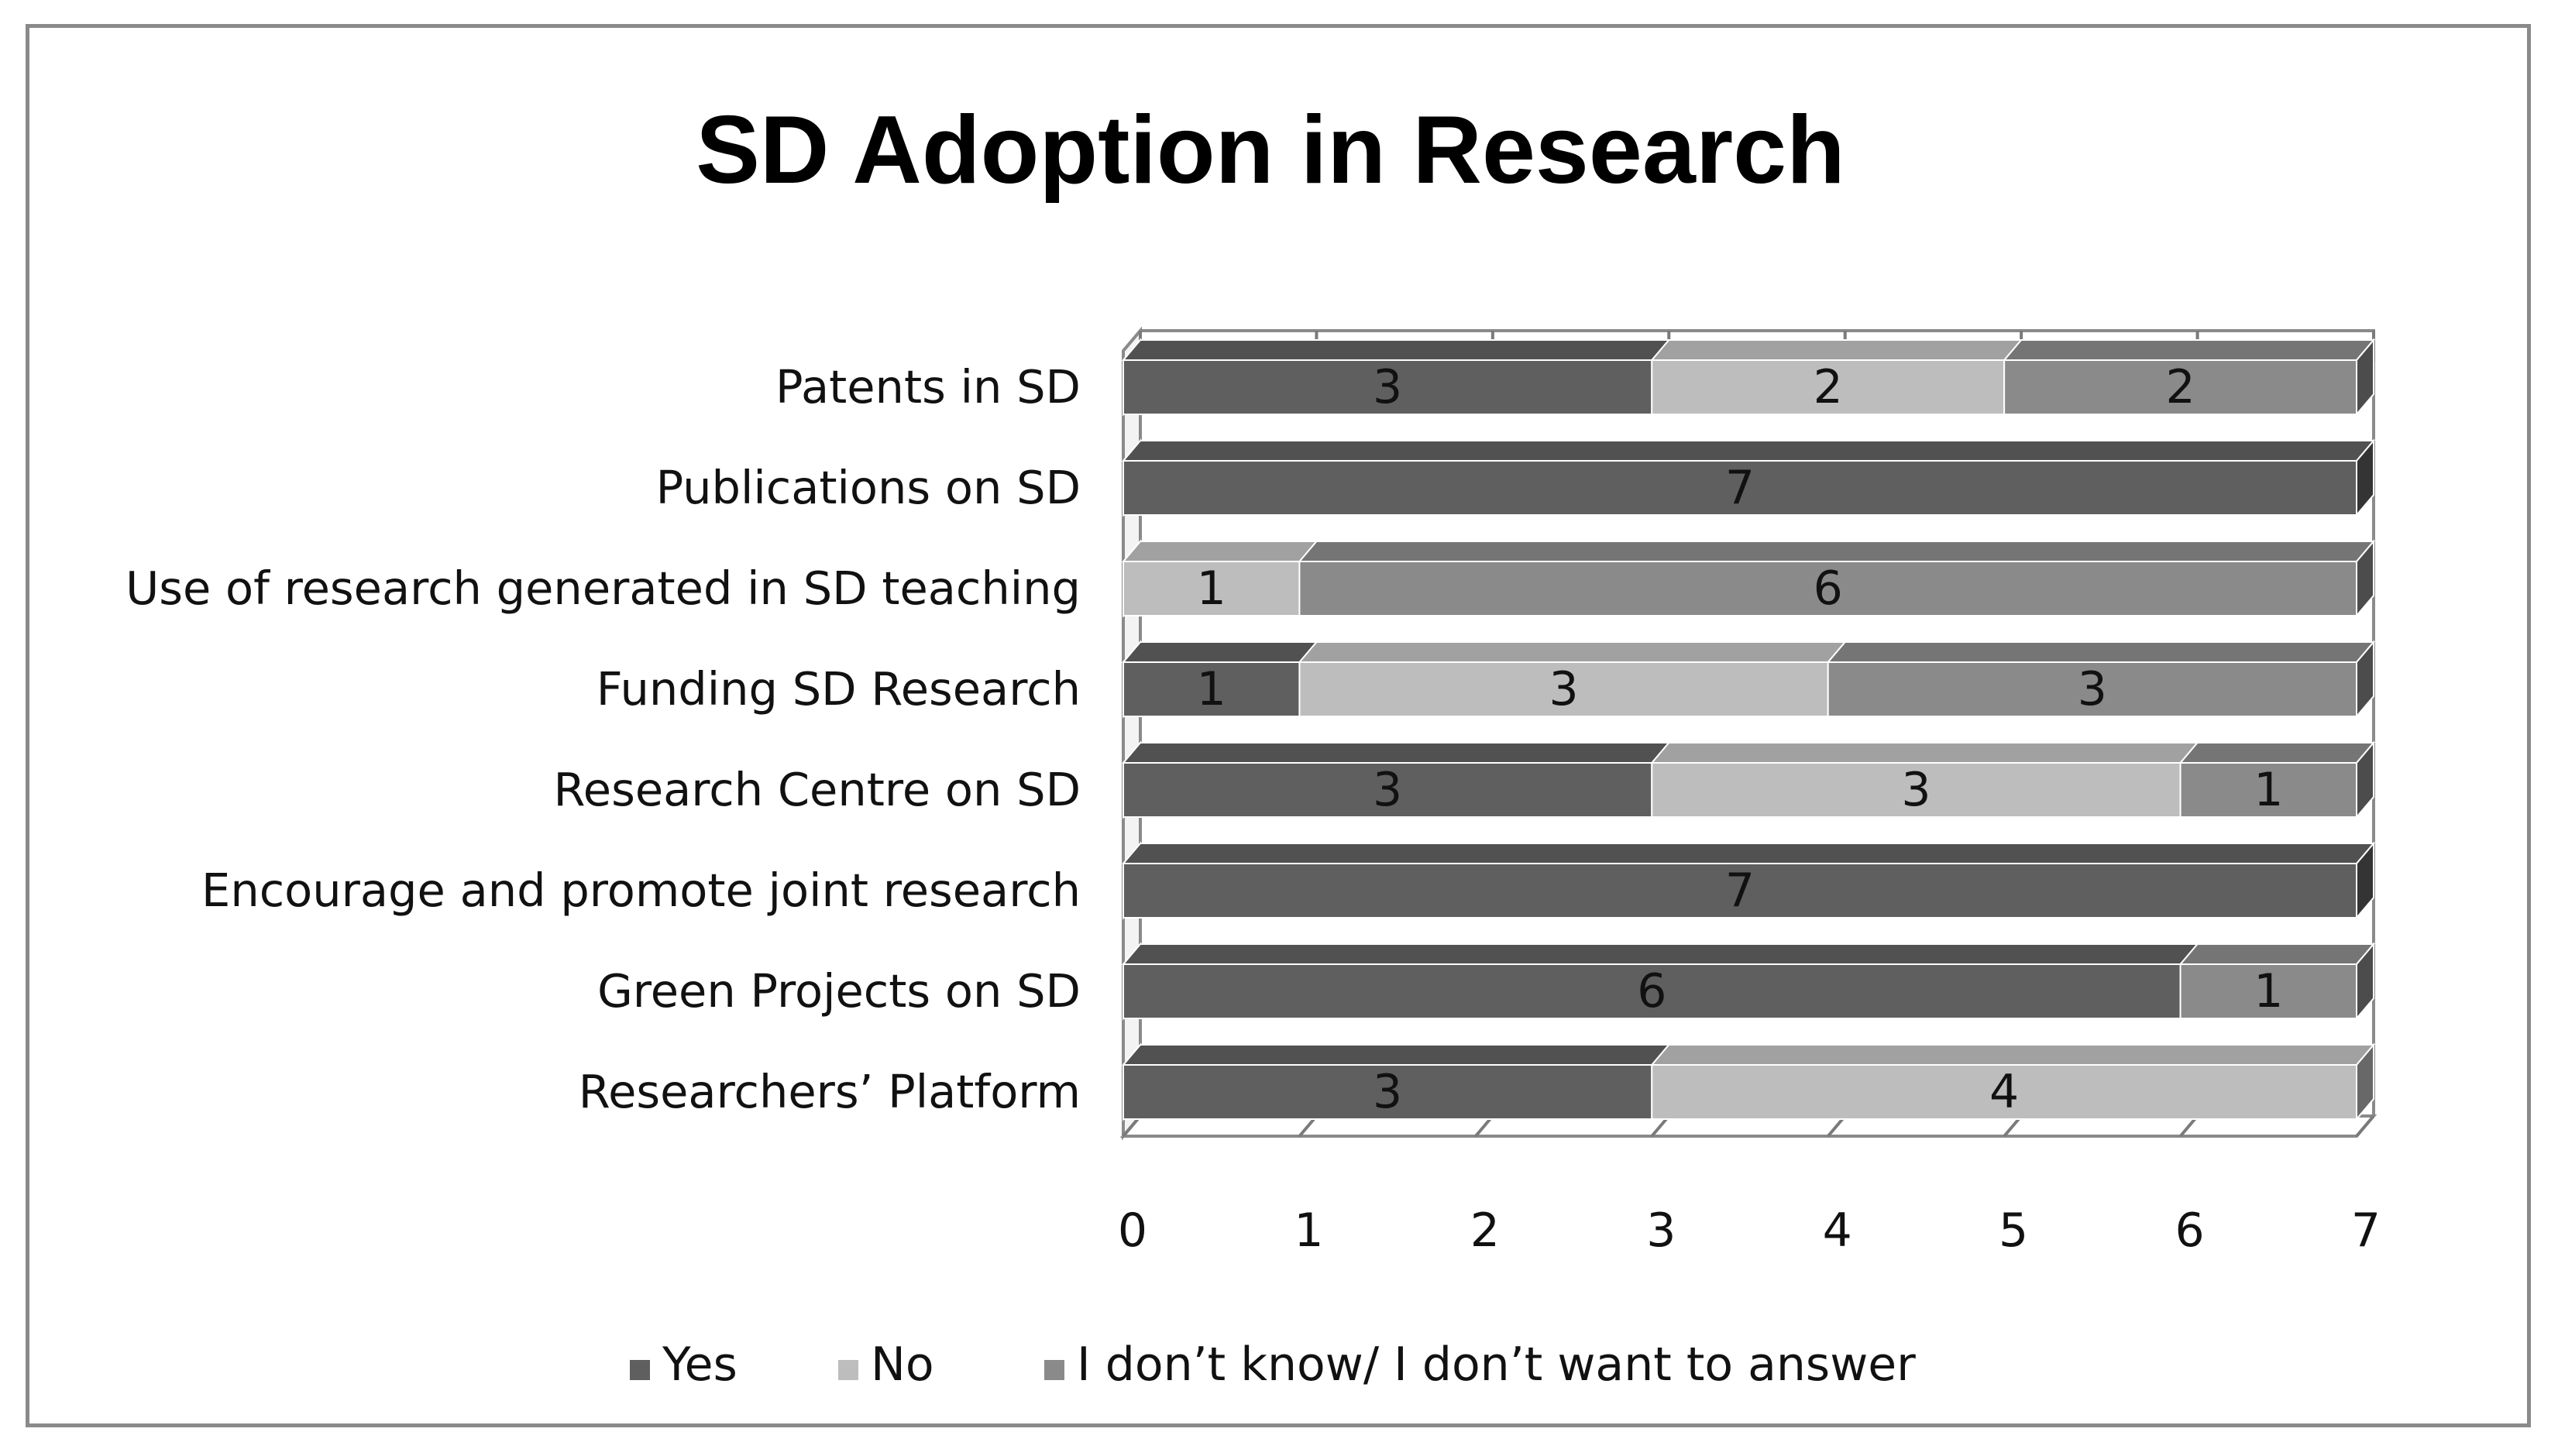  Describe the element at coordinates (830, 1091) in the screenshot. I see `category-label: Researchers’ Platform` at that location.